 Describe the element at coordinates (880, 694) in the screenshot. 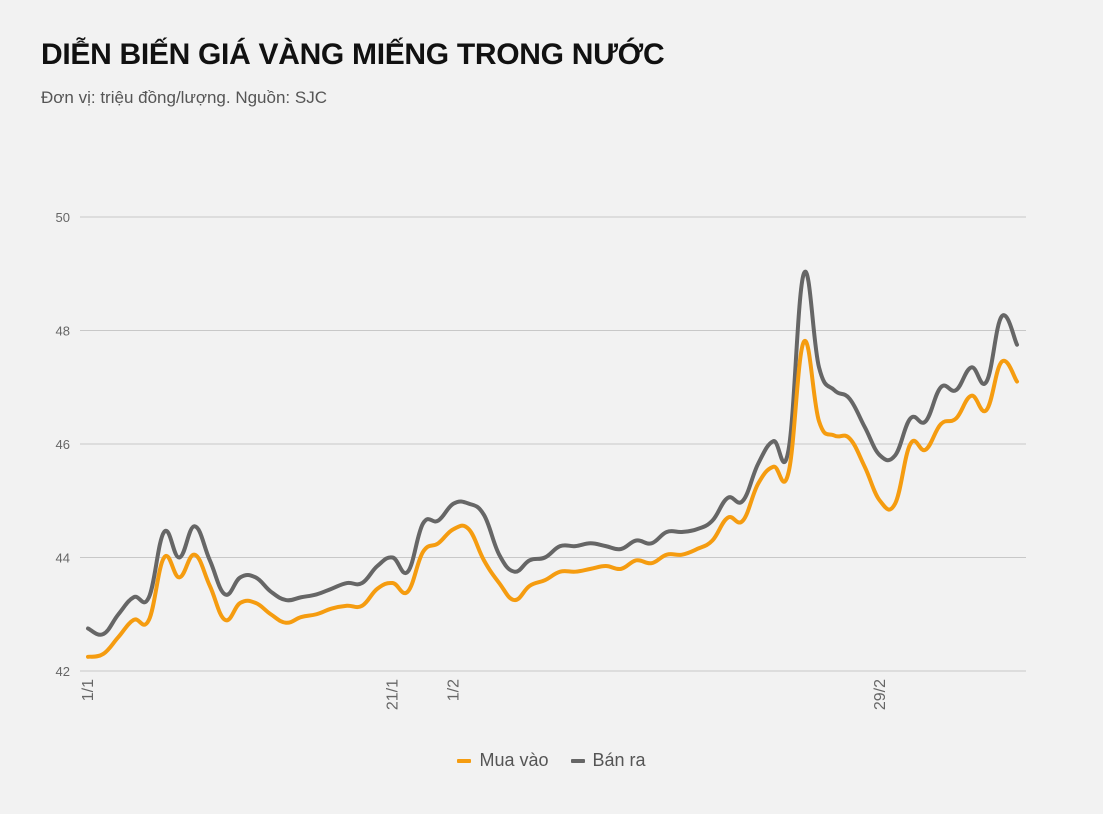

I see `x-tick-label: 29/2` at that location.